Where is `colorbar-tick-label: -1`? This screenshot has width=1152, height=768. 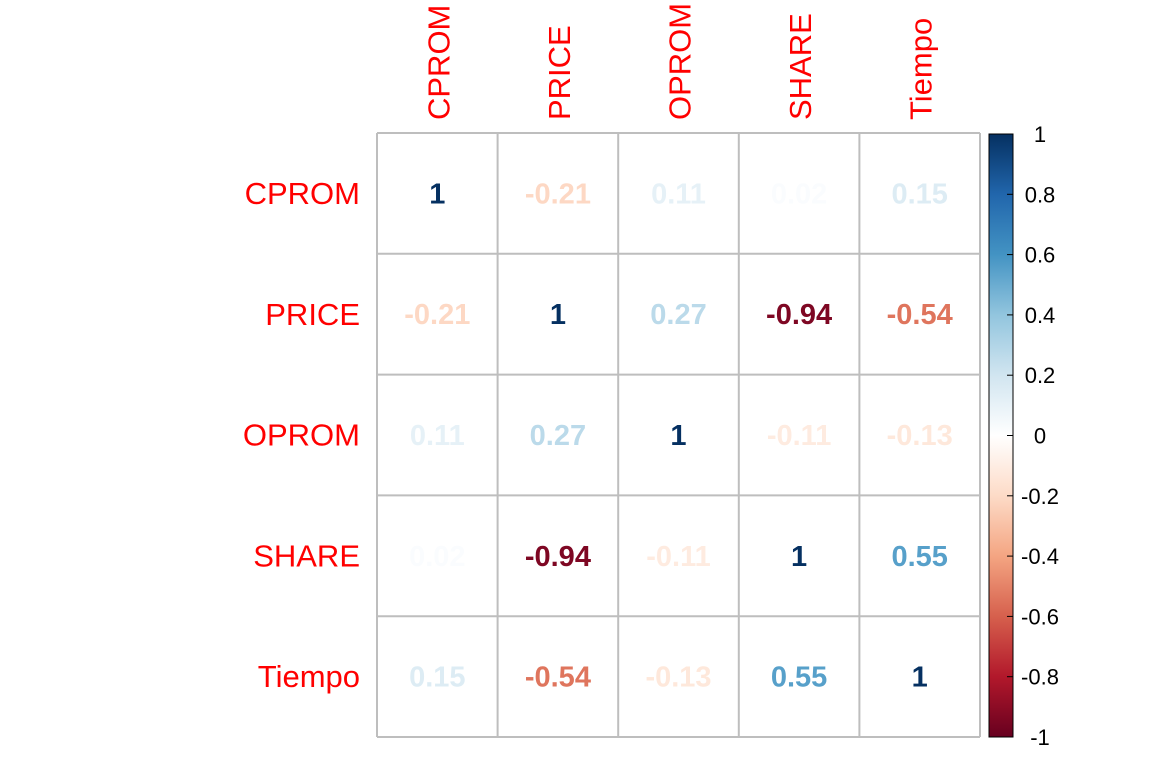
colorbar-tick-label: -1 is located at coordinates (1040, 737).